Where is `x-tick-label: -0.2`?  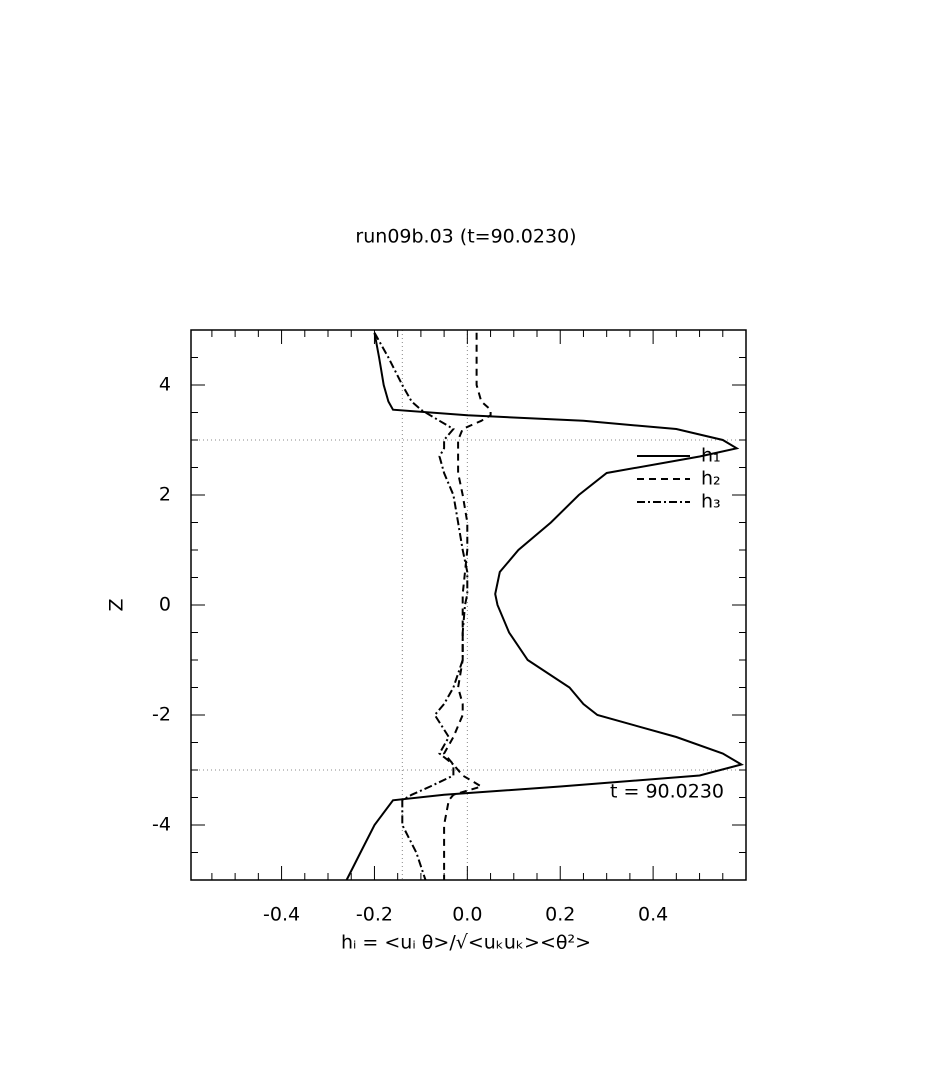
x-tick-label: -0.2 is located at coordinates (374, 915).